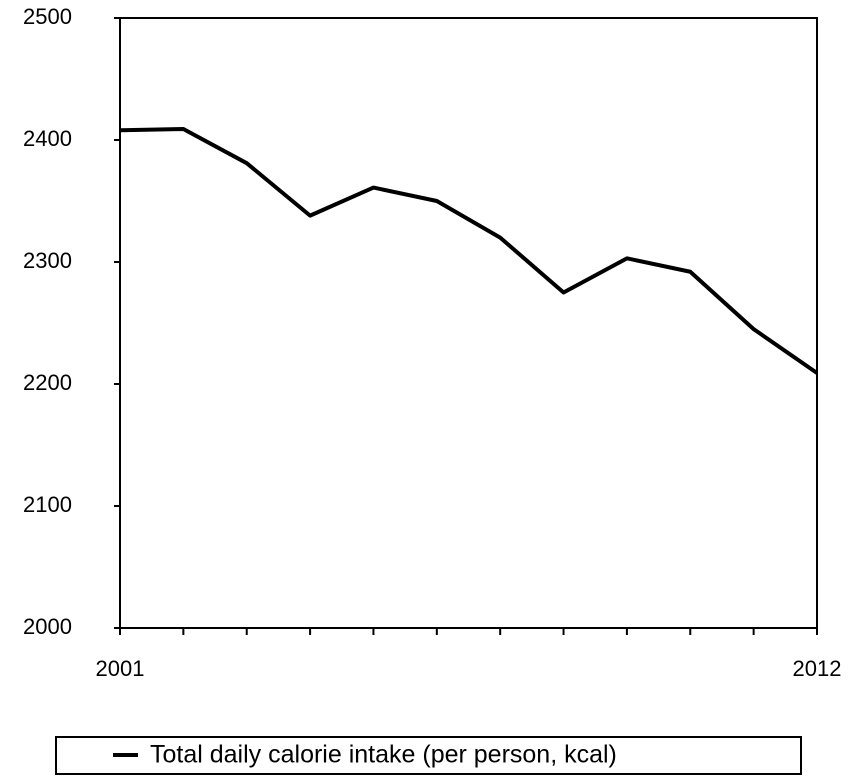 The image size is (857, 776). Describe the element at coordinates (47, 260) in the screenshot. I see `y-tick-label: 2300` at that location.